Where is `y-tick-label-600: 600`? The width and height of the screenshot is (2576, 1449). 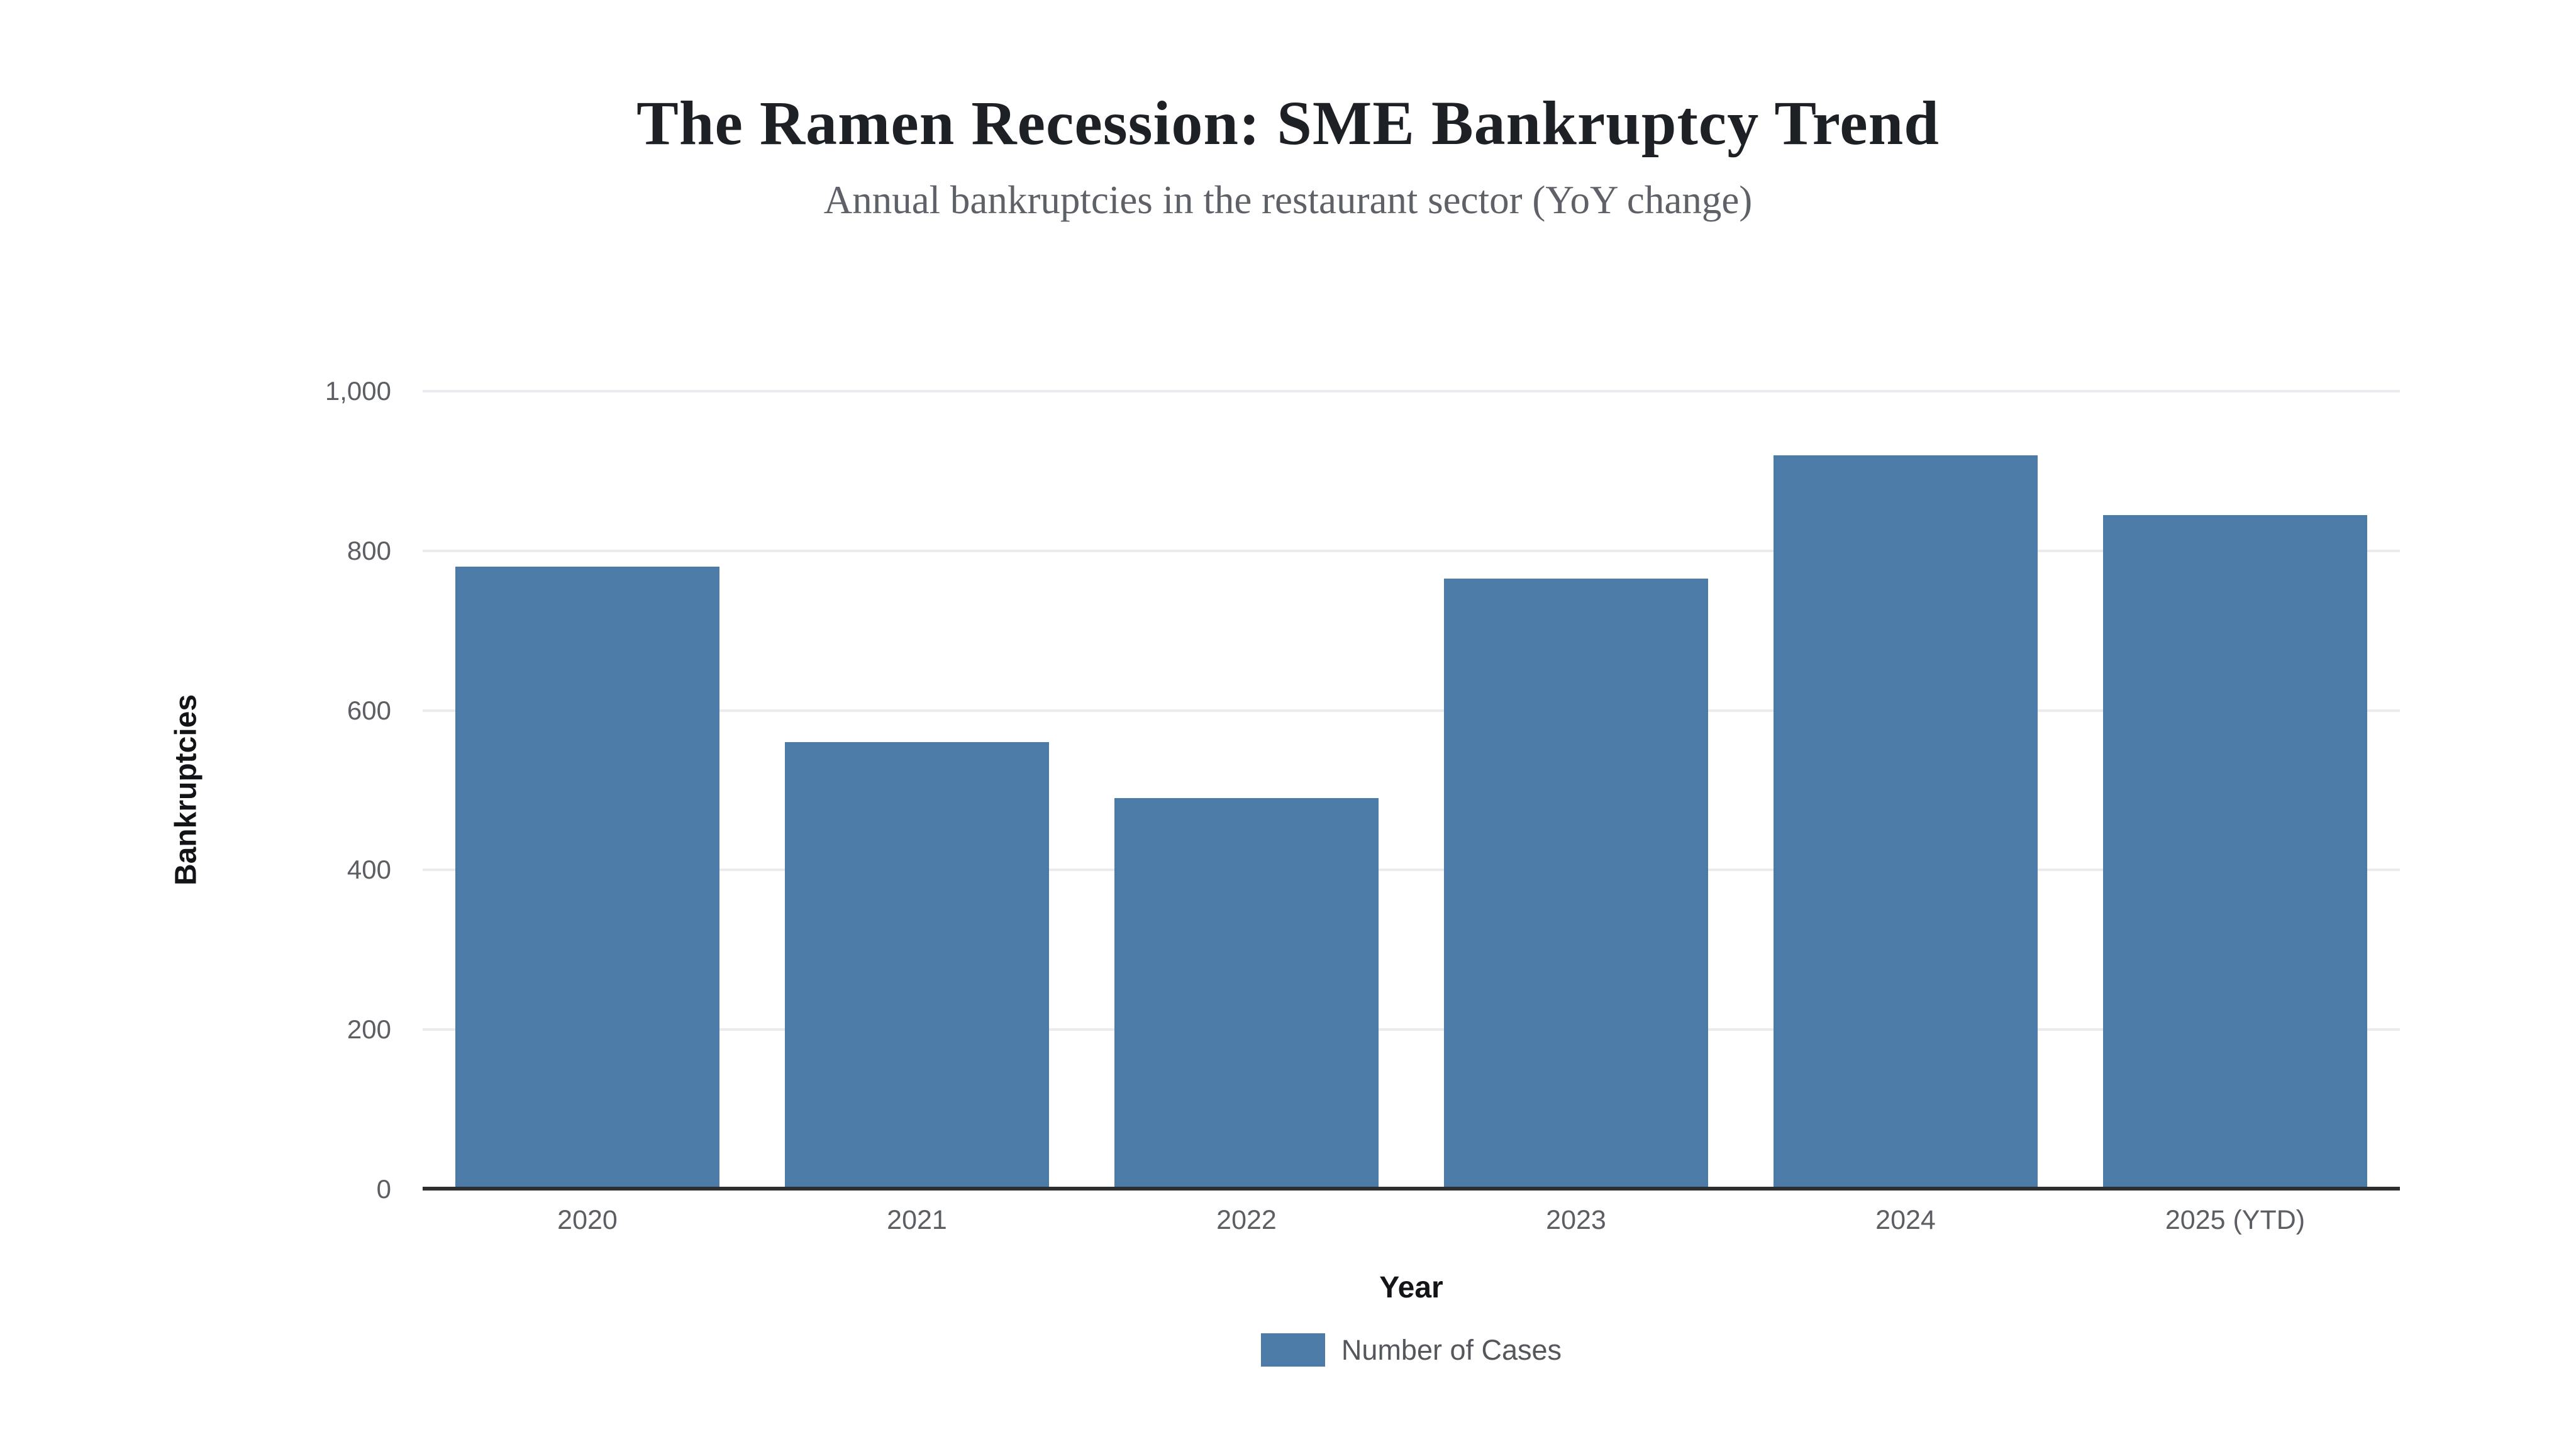
y-tick-label-600: 600 is located at coordinates (369, 710).